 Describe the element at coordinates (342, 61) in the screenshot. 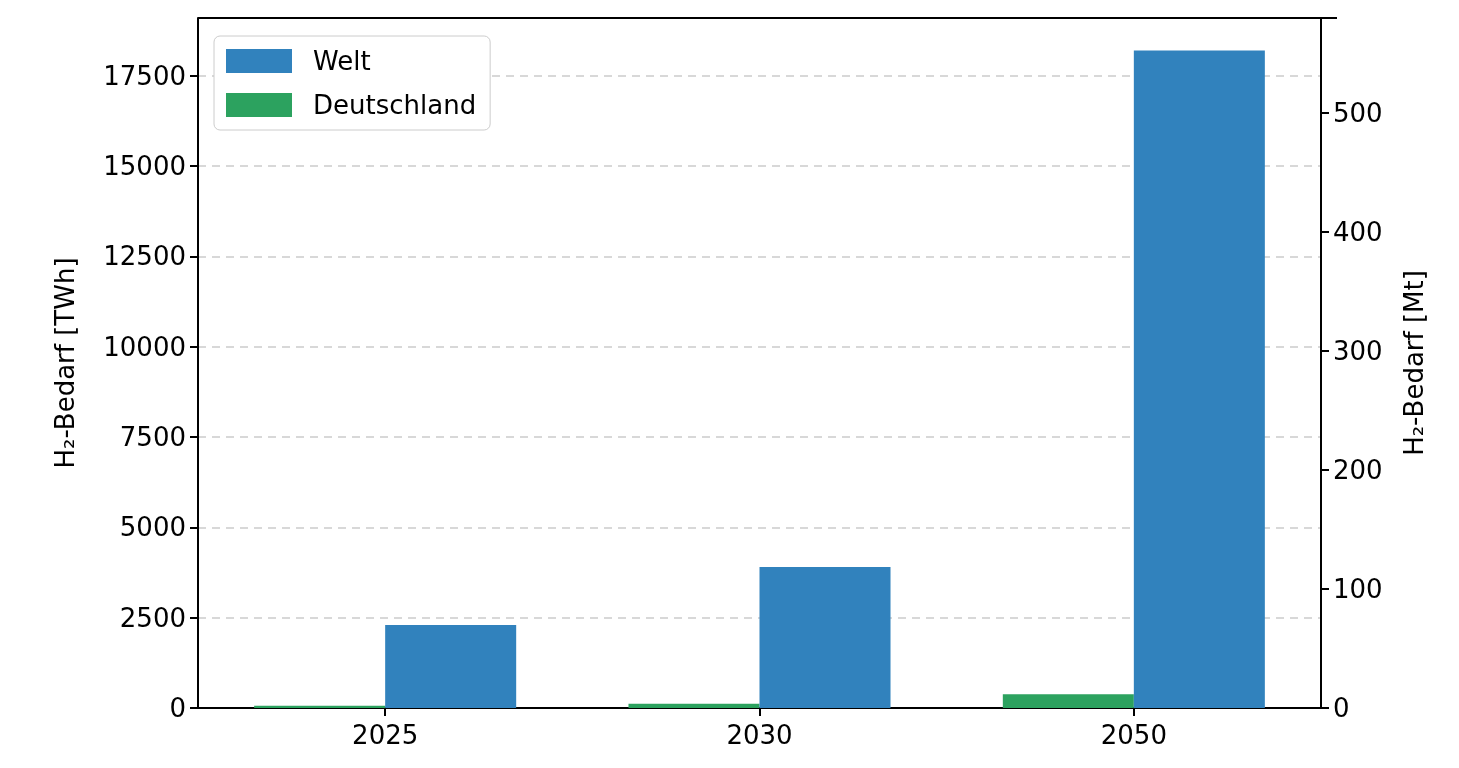

I see `legend-label: Welt` at that location.